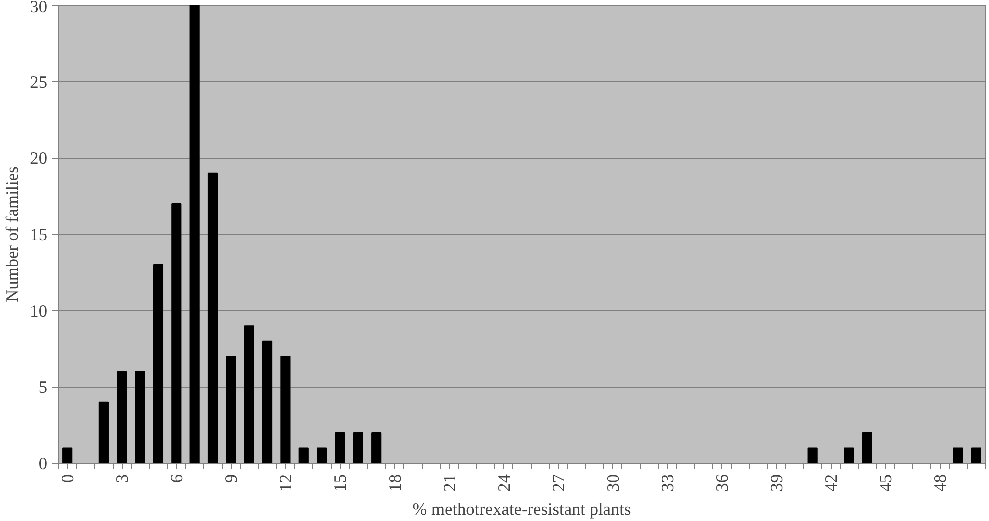  I want to click on x-tick-label: 6, so click(177, 479).